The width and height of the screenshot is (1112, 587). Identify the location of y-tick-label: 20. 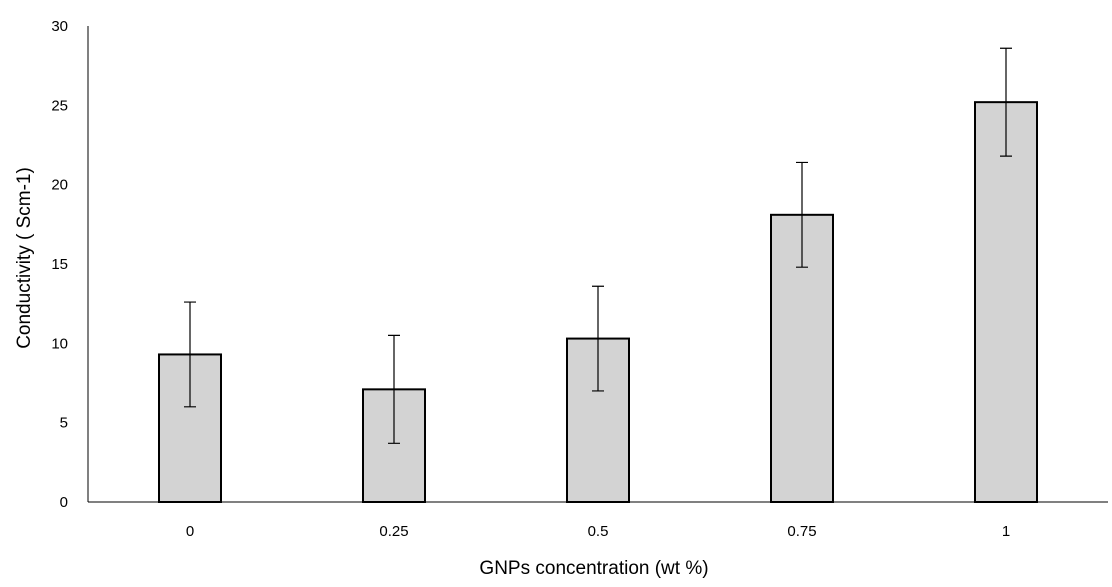
(59, 185).